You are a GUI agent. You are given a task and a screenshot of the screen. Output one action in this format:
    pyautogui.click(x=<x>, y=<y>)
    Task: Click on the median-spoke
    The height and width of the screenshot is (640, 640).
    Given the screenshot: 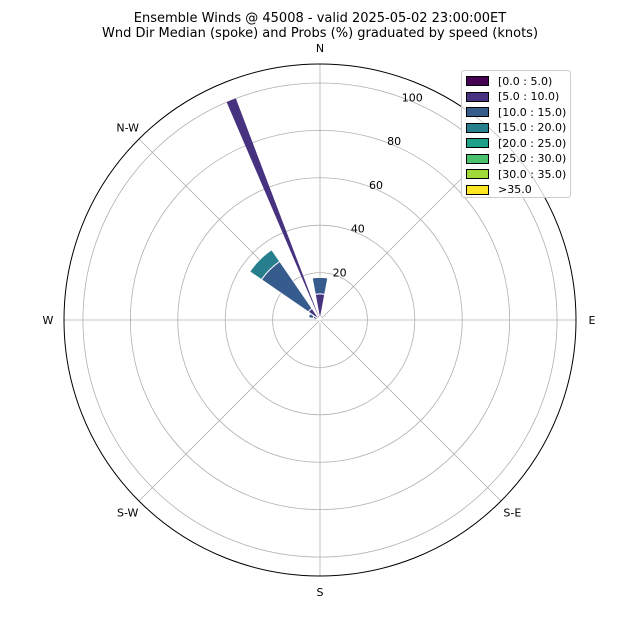 What is the action you would take?
    pyautogui.click(x=273, y=209)
    